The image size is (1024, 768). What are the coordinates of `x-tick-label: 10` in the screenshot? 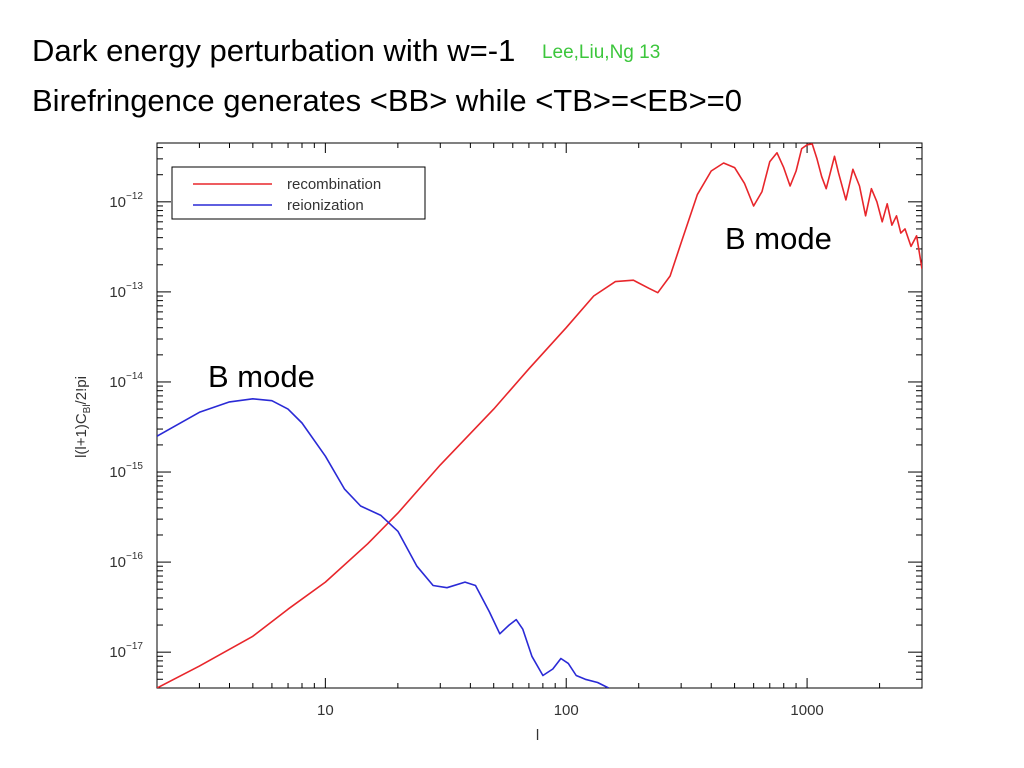 It's located at (325, 710).